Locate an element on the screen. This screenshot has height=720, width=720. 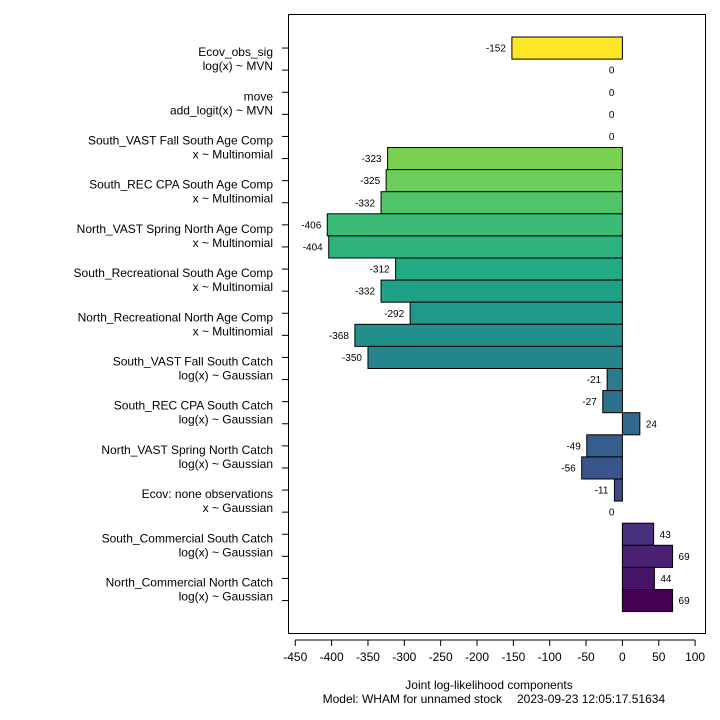
bar-value-label: -312 is located at coordinates (380, 270).